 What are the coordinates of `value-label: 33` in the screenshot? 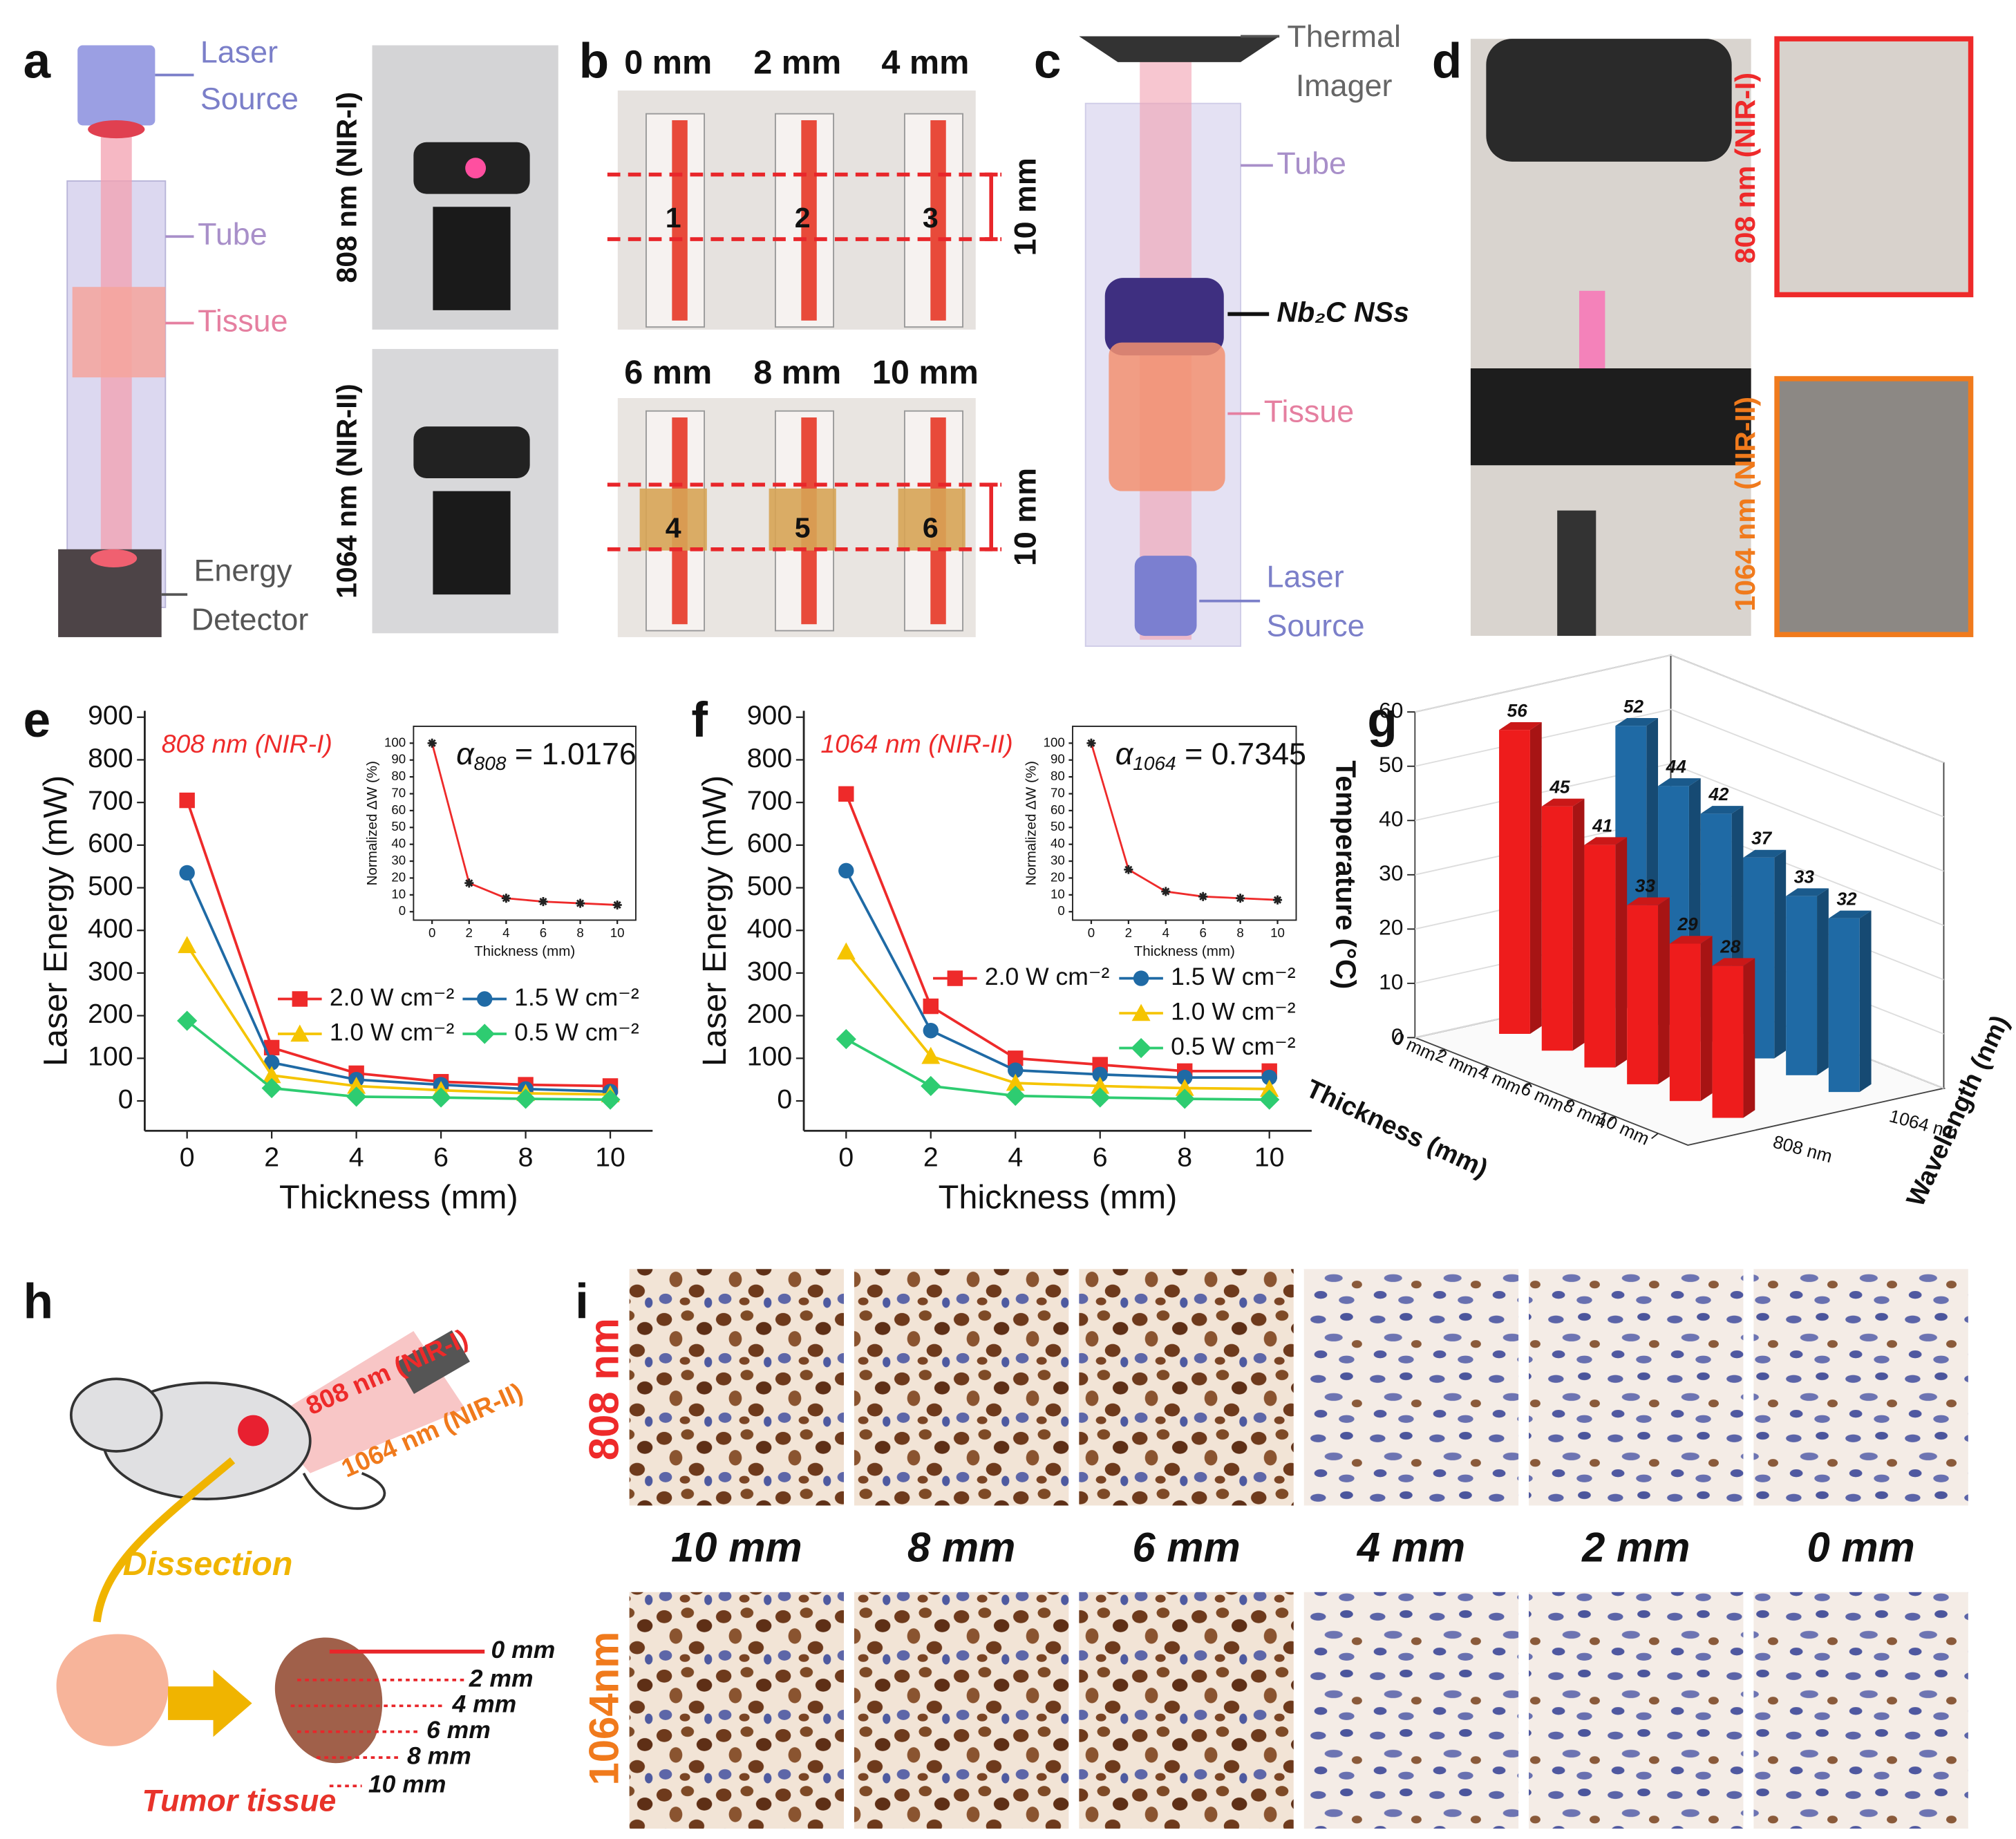 It's located at (1646, 885).